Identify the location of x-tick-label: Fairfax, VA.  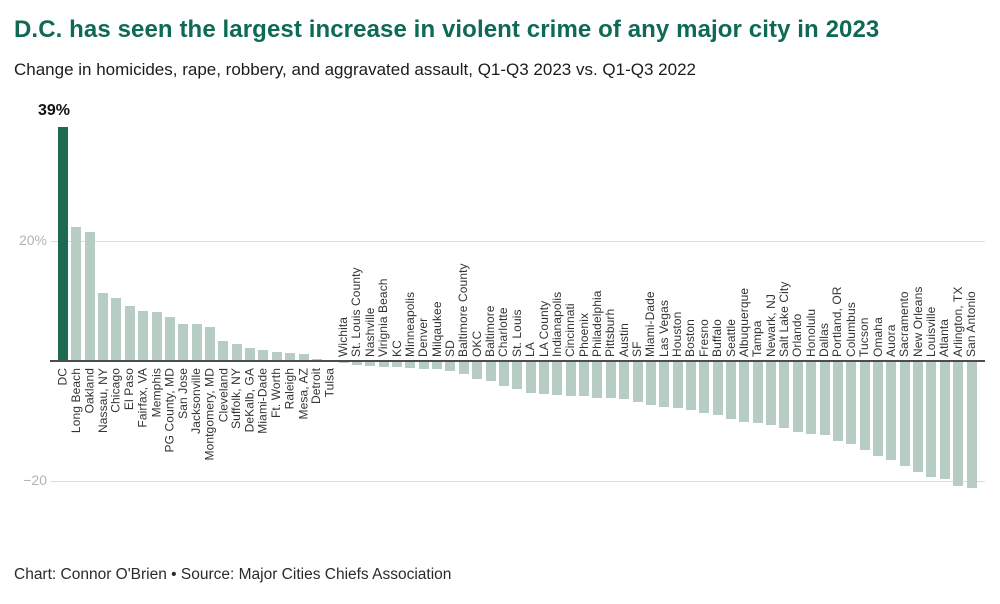
(142, 398).